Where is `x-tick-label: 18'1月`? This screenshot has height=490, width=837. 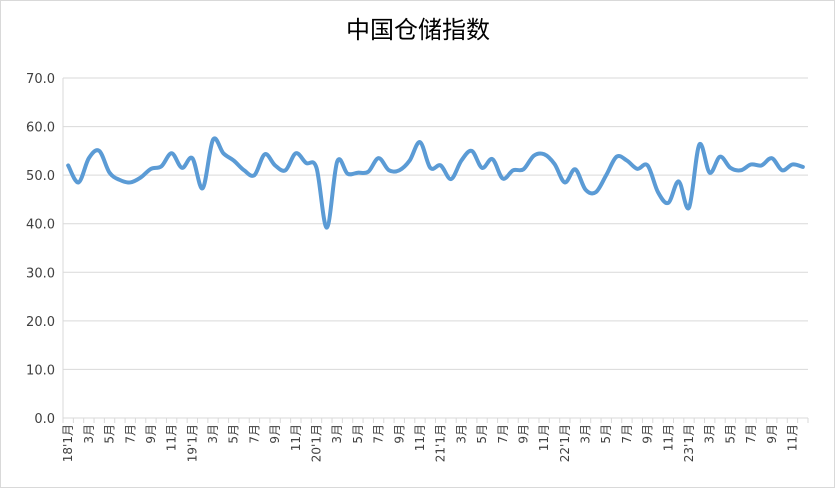
x-tick-label: 18'1月 is located at coordinates (68, 443).